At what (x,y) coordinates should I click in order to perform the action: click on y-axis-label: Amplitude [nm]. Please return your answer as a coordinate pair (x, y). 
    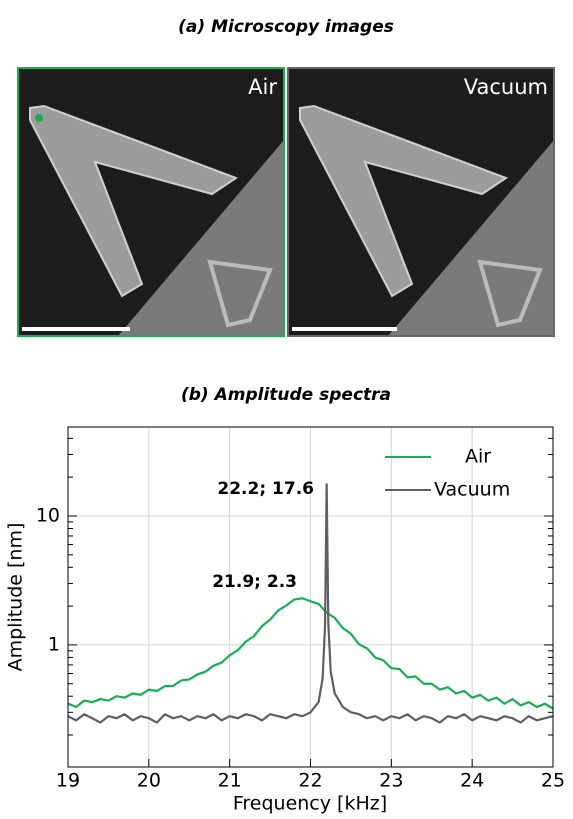
    Looking at the image, I should click on (16, 597).